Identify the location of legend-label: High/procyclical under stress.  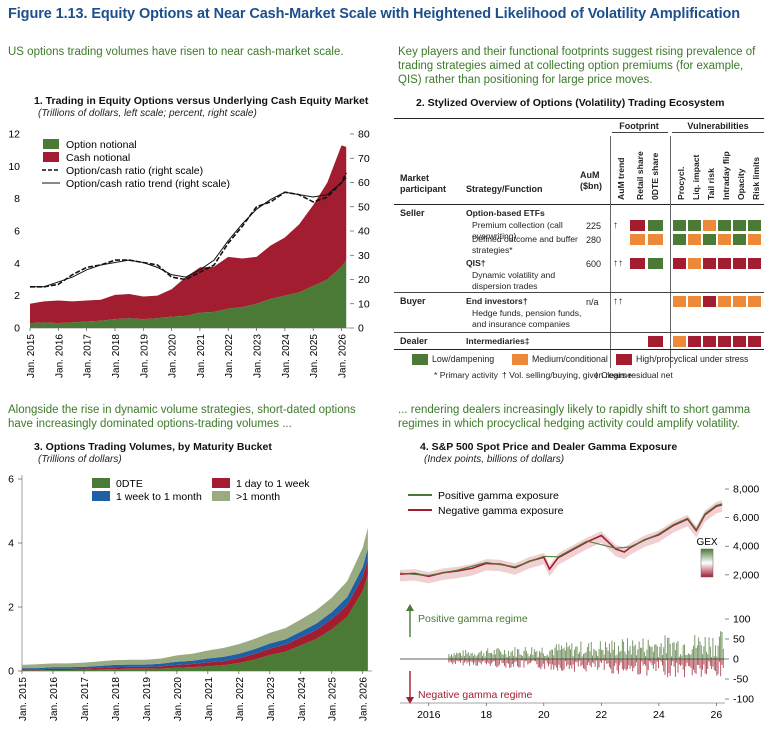
(692, 359).